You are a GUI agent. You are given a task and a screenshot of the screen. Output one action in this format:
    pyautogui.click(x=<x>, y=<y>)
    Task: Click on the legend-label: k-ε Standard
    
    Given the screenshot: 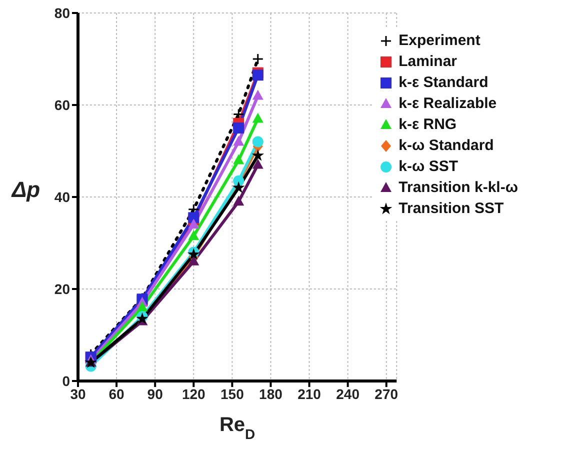 What is the action you would take?
    pyautogui.click(x=443, y=82)
    